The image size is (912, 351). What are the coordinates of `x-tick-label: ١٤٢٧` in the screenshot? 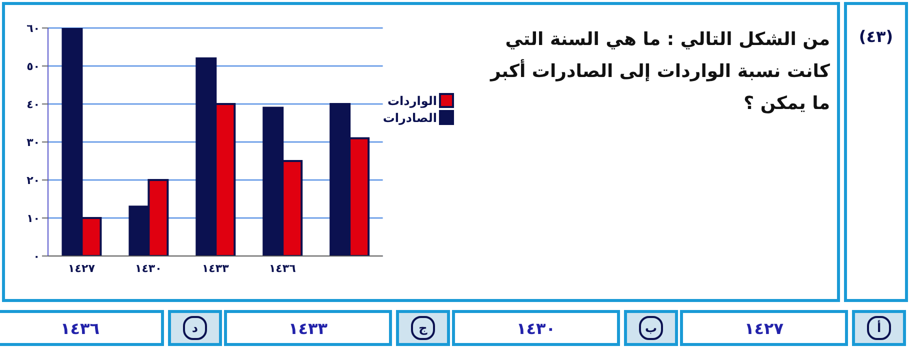 It's located at (82, 268).